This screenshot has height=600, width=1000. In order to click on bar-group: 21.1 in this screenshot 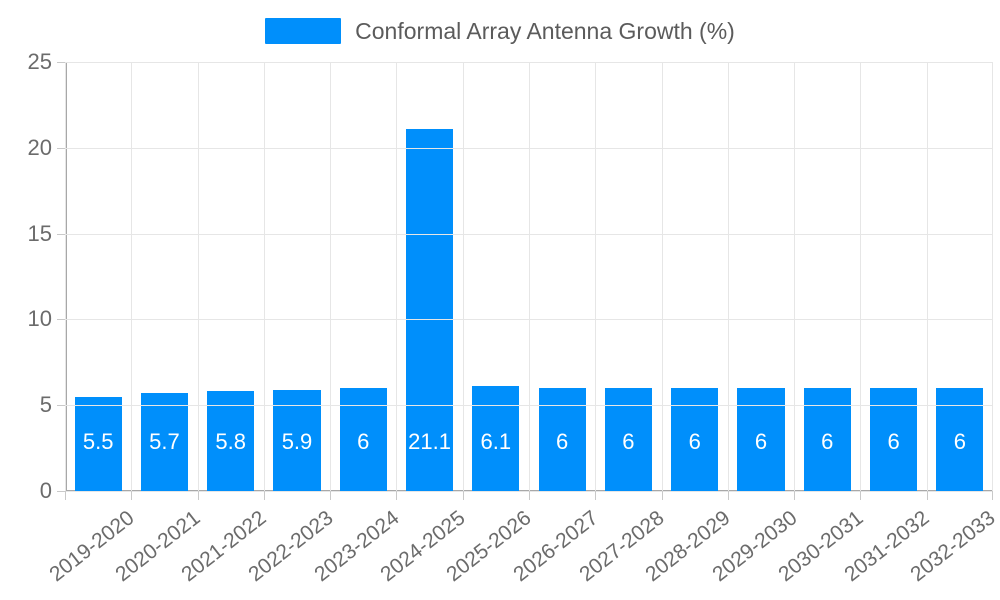, I will do `click(430, 276)`.